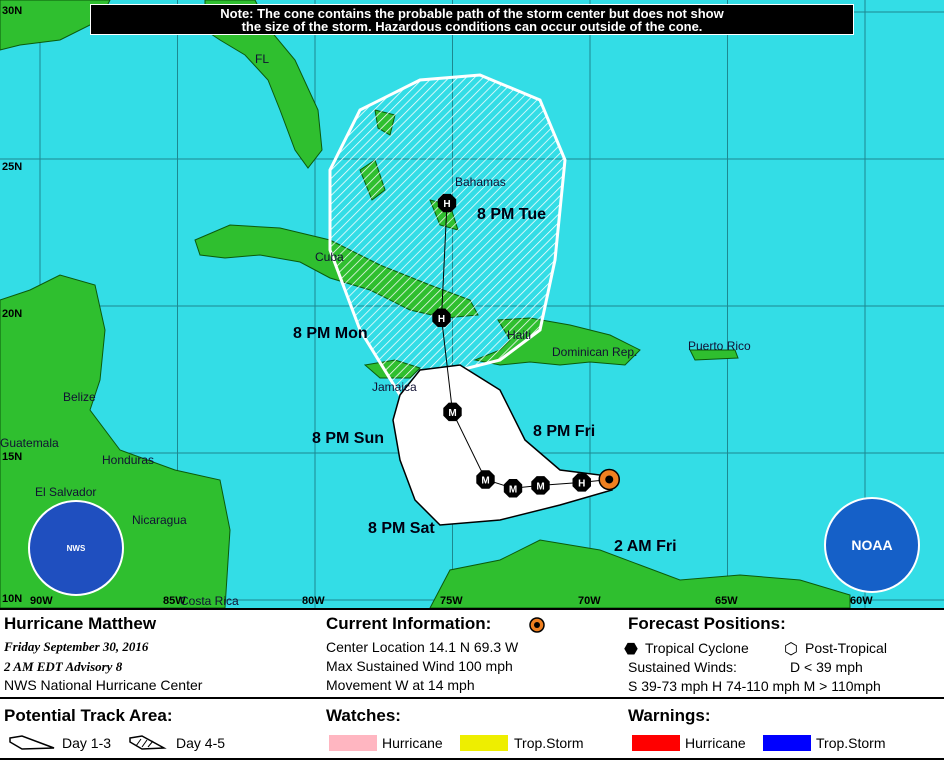 Image resolution: width=944 pixels, height=760 pixels. Describe the element at coordinates (103, 685) in the screenshot. I see `issuing-center: NWS National Hurricane Center` at that location.